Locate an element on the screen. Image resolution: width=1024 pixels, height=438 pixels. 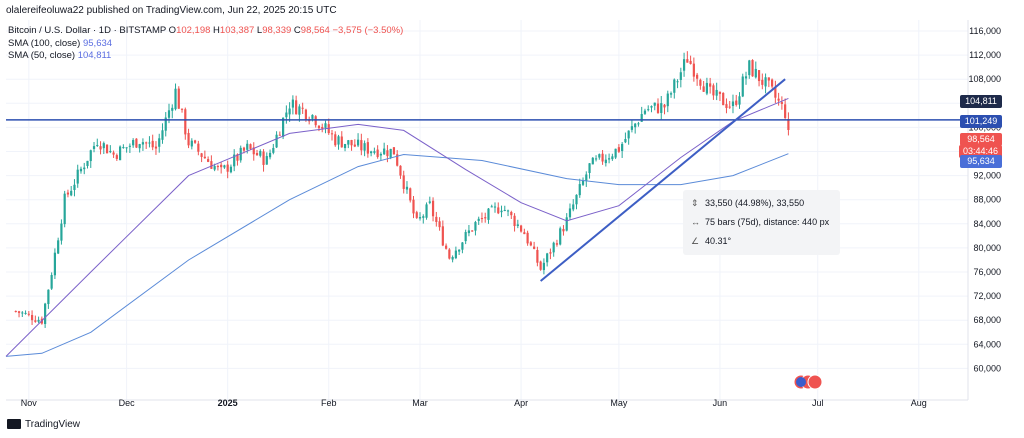
low-key: L is located at coordinates (259, 30).